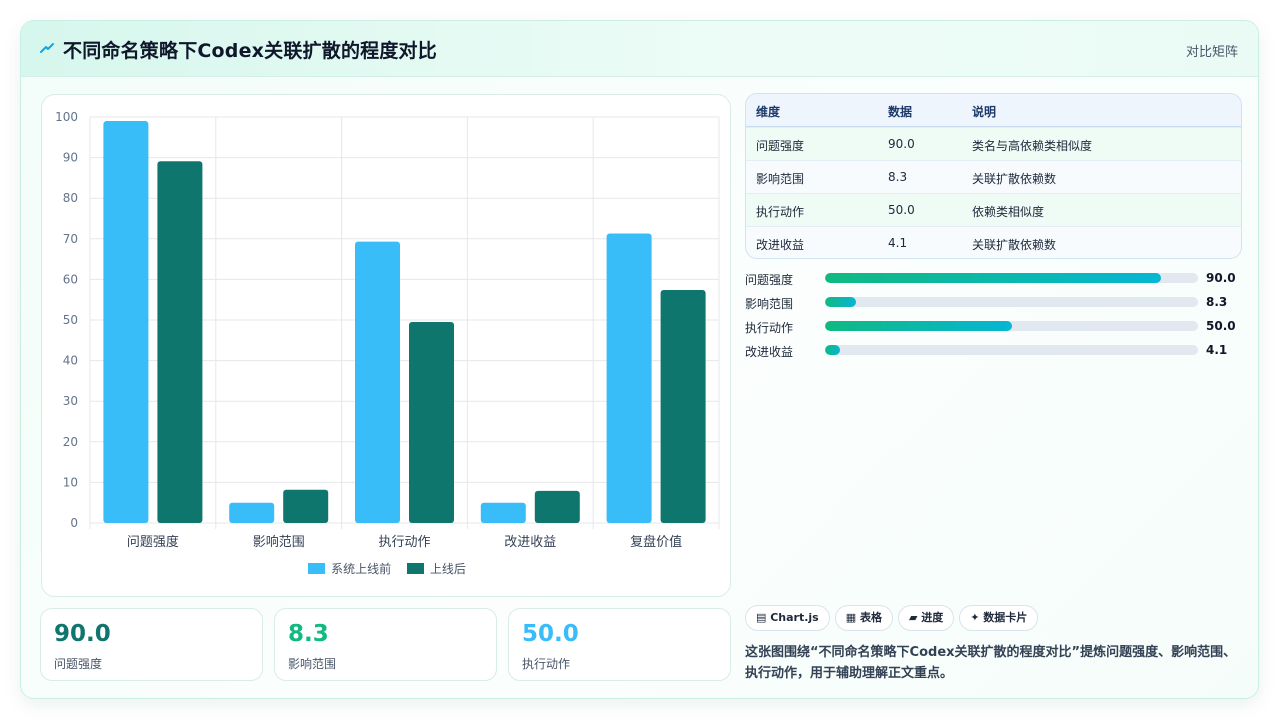  What do you see at coordinates (769, 352) in the screenshot?
I see `progress-label: 改进收益` at bounding box center [769, 352].